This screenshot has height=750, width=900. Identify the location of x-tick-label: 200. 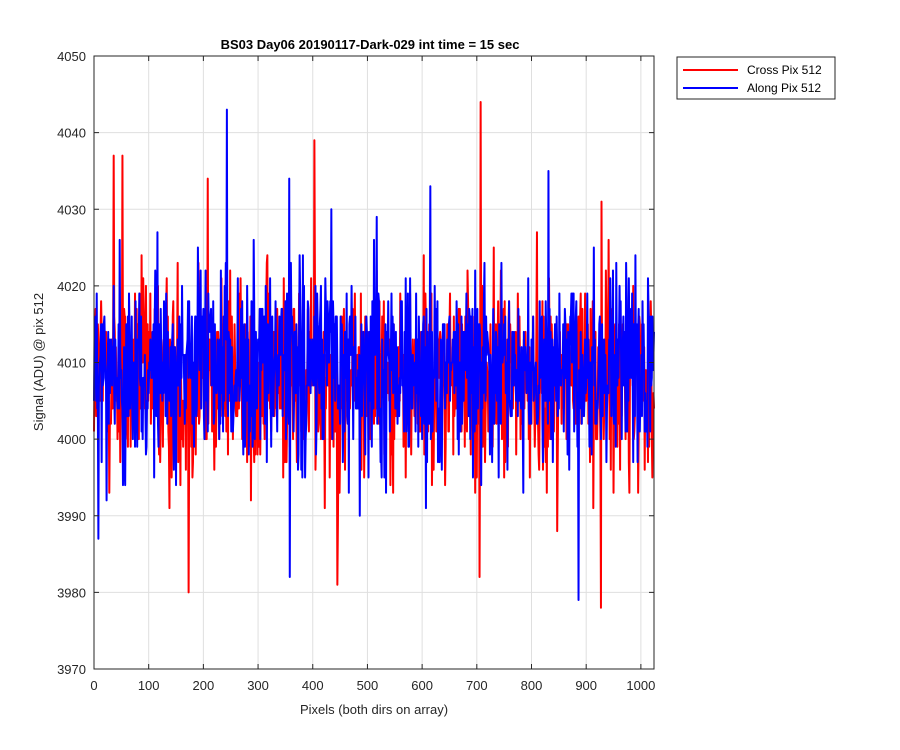
(204, 685).